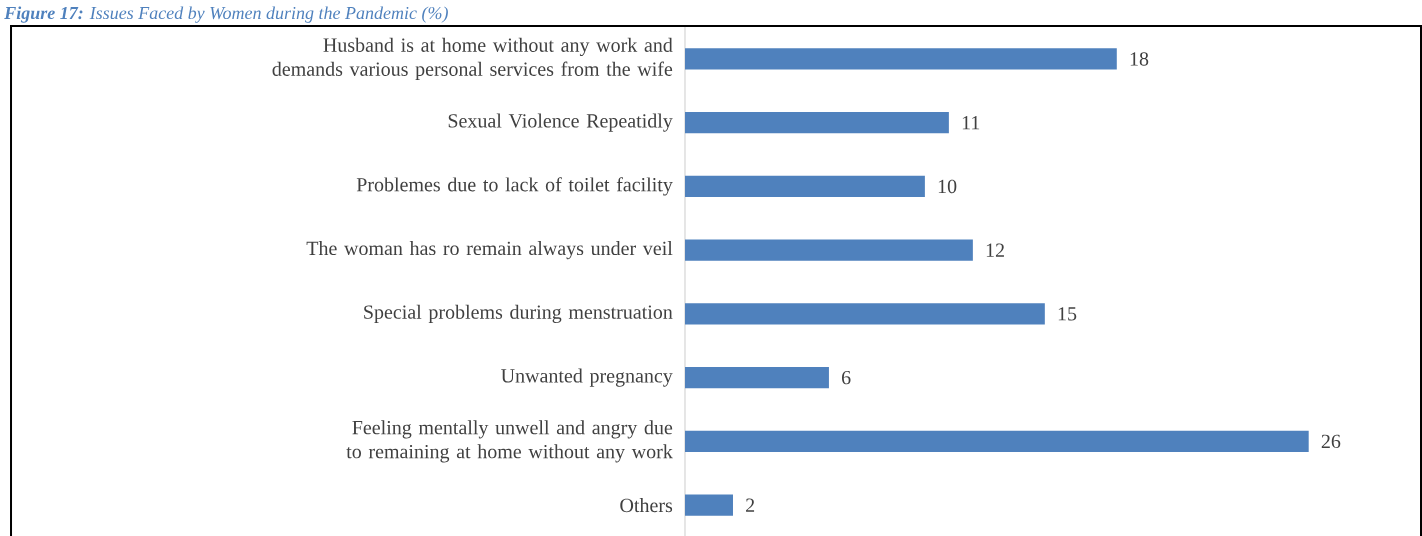  I want to click on data-label: 26, so click(1331, 441).